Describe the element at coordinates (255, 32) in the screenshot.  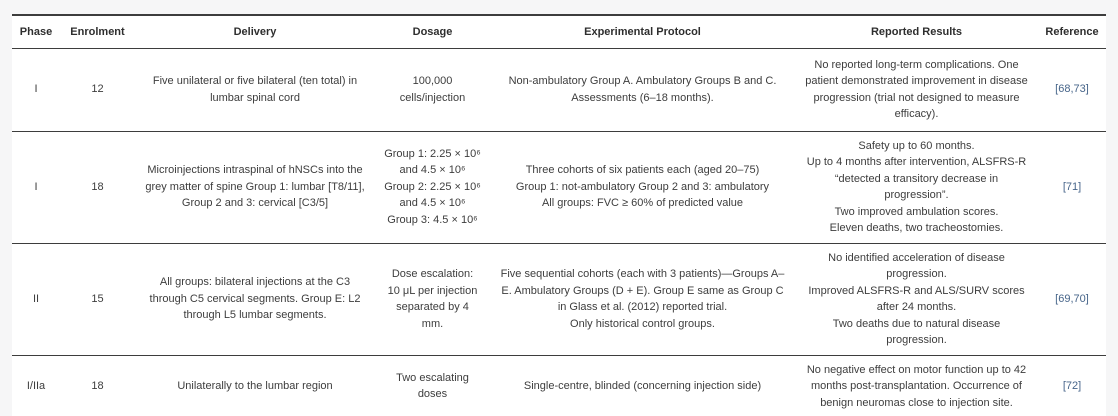
I see `column-header-delivery: Delivery` at that location.